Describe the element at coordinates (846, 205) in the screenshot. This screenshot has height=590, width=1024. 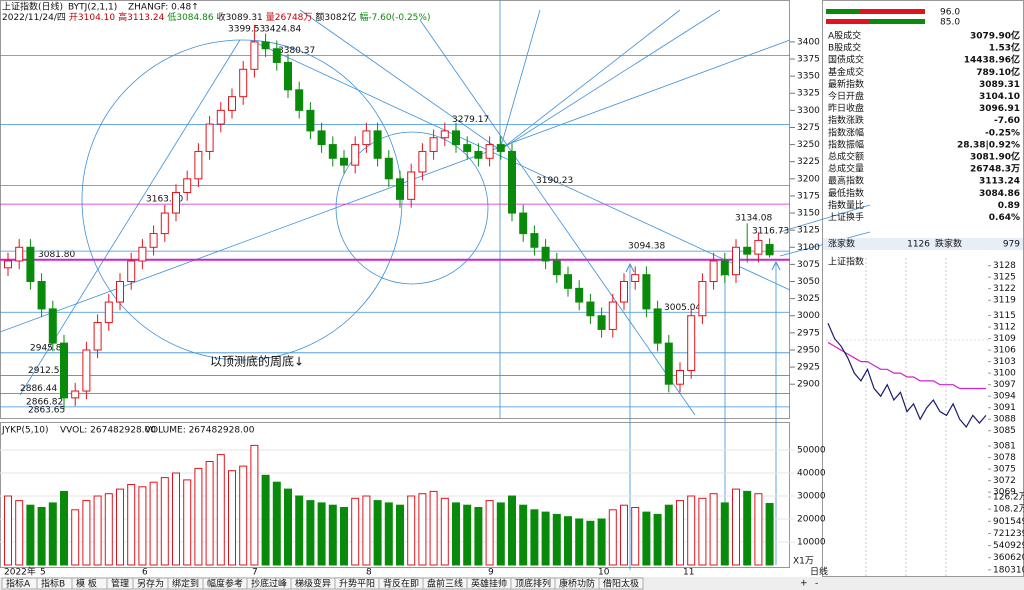
I see `info-label: 指数量比` at that location.